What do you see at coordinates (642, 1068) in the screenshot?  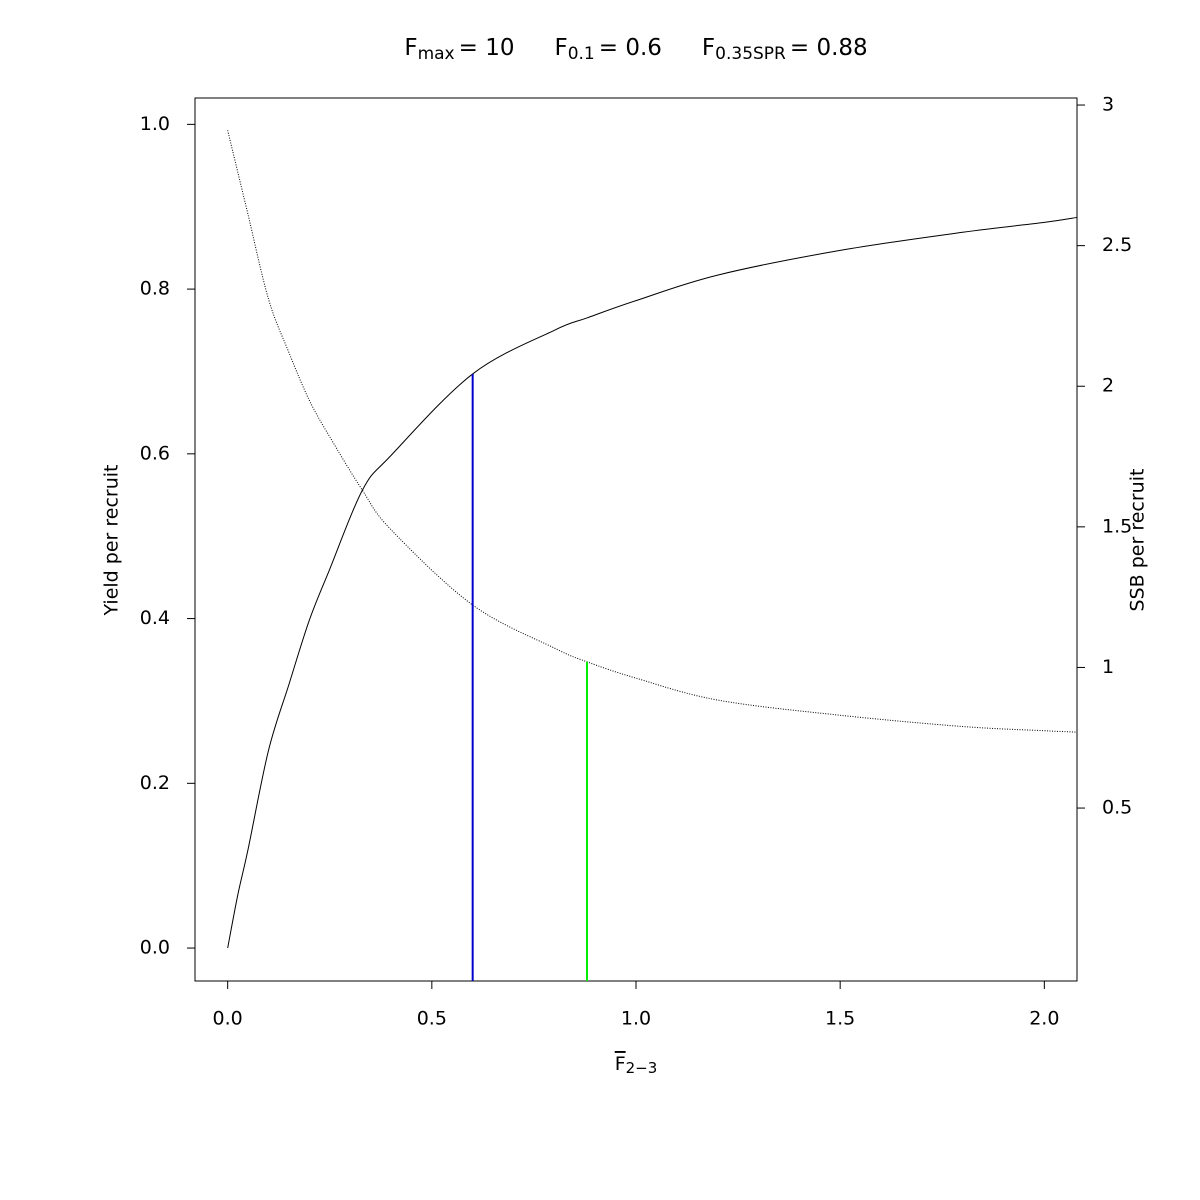 I see `x-label-subscript: 2−3` at bounding box center [642, 1068].